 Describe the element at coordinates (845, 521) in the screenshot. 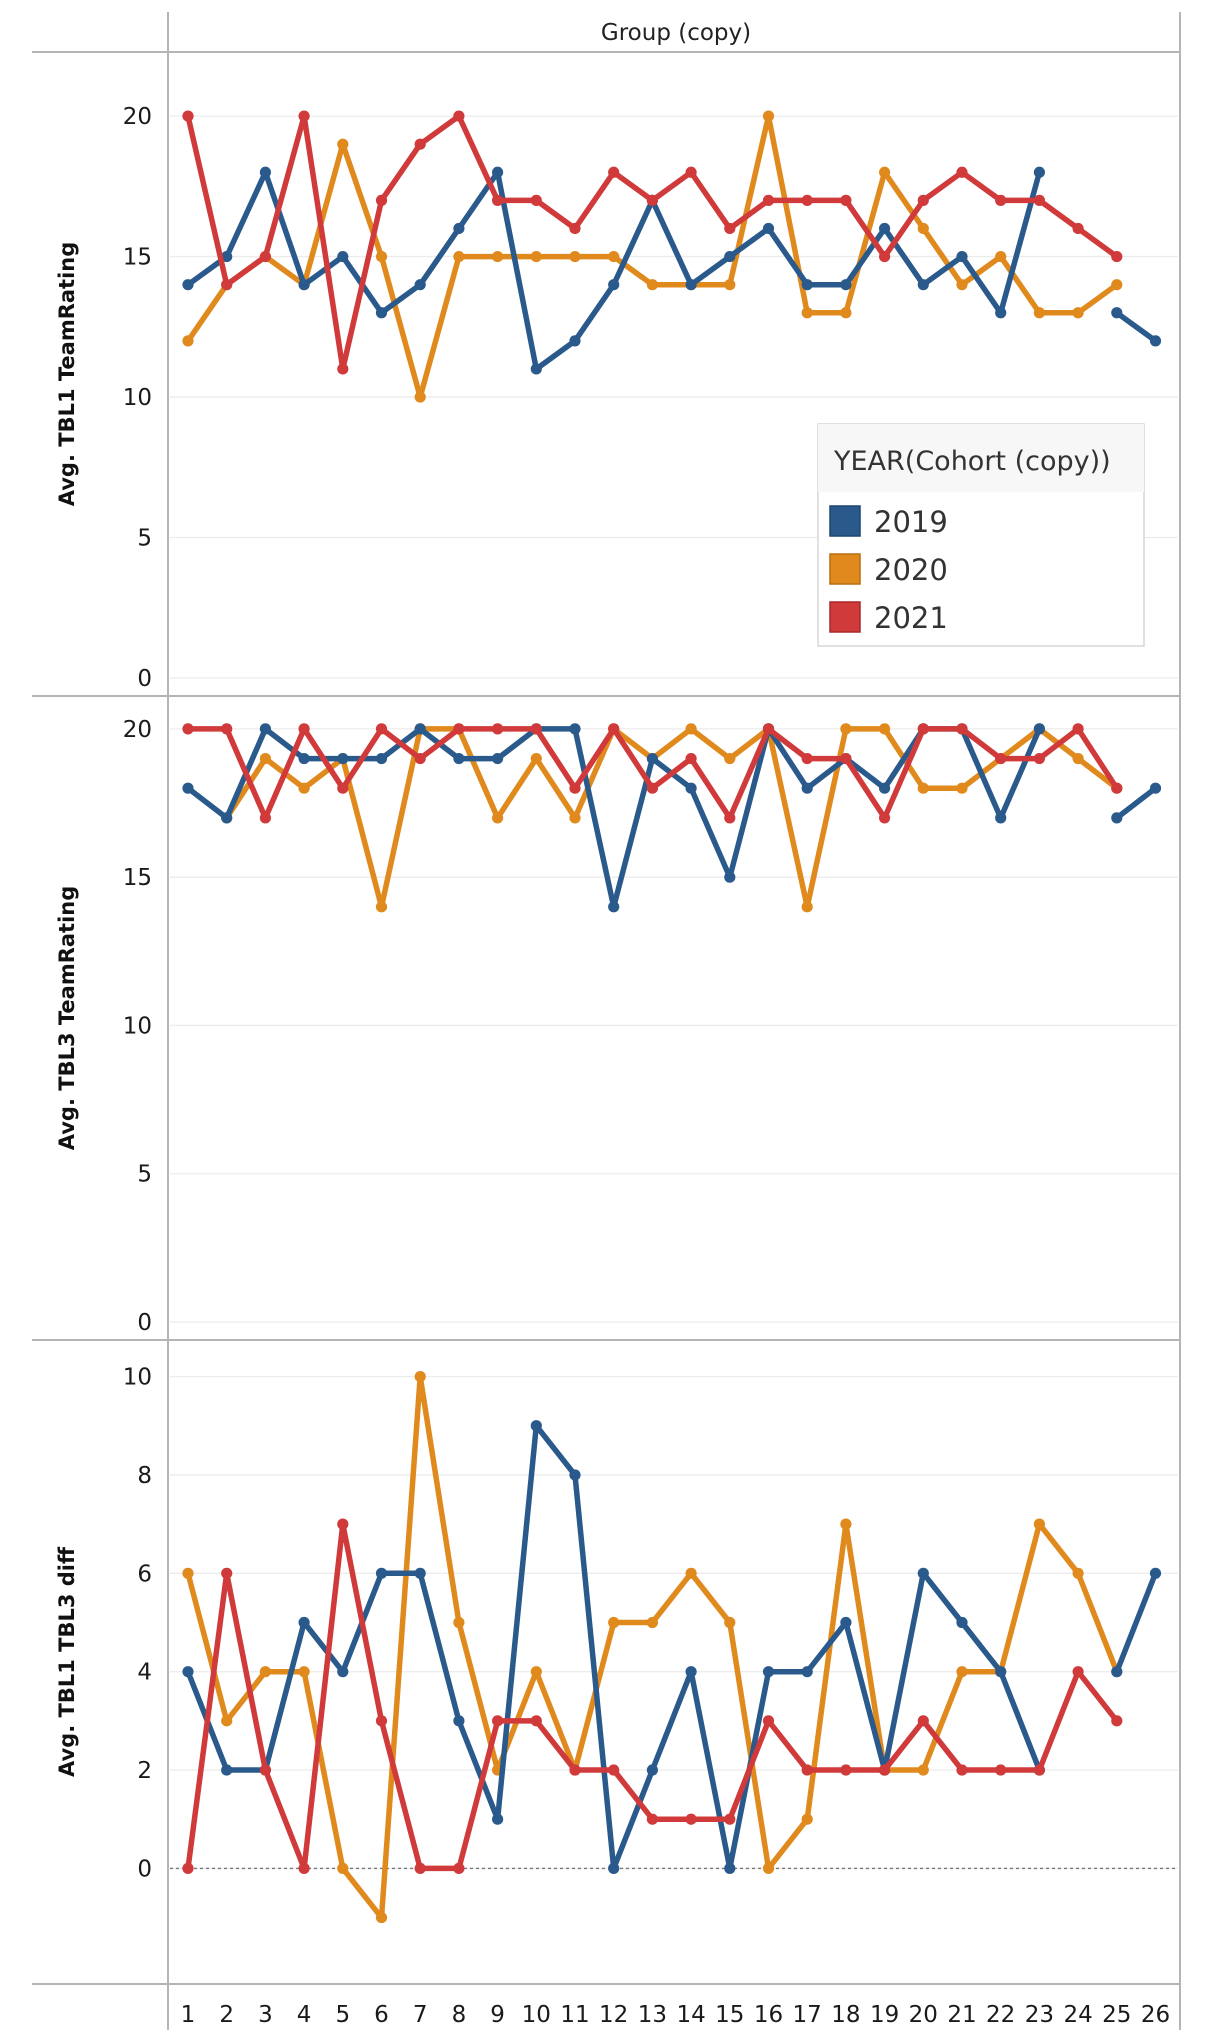

I see `legend-swatch-2019` at that location.